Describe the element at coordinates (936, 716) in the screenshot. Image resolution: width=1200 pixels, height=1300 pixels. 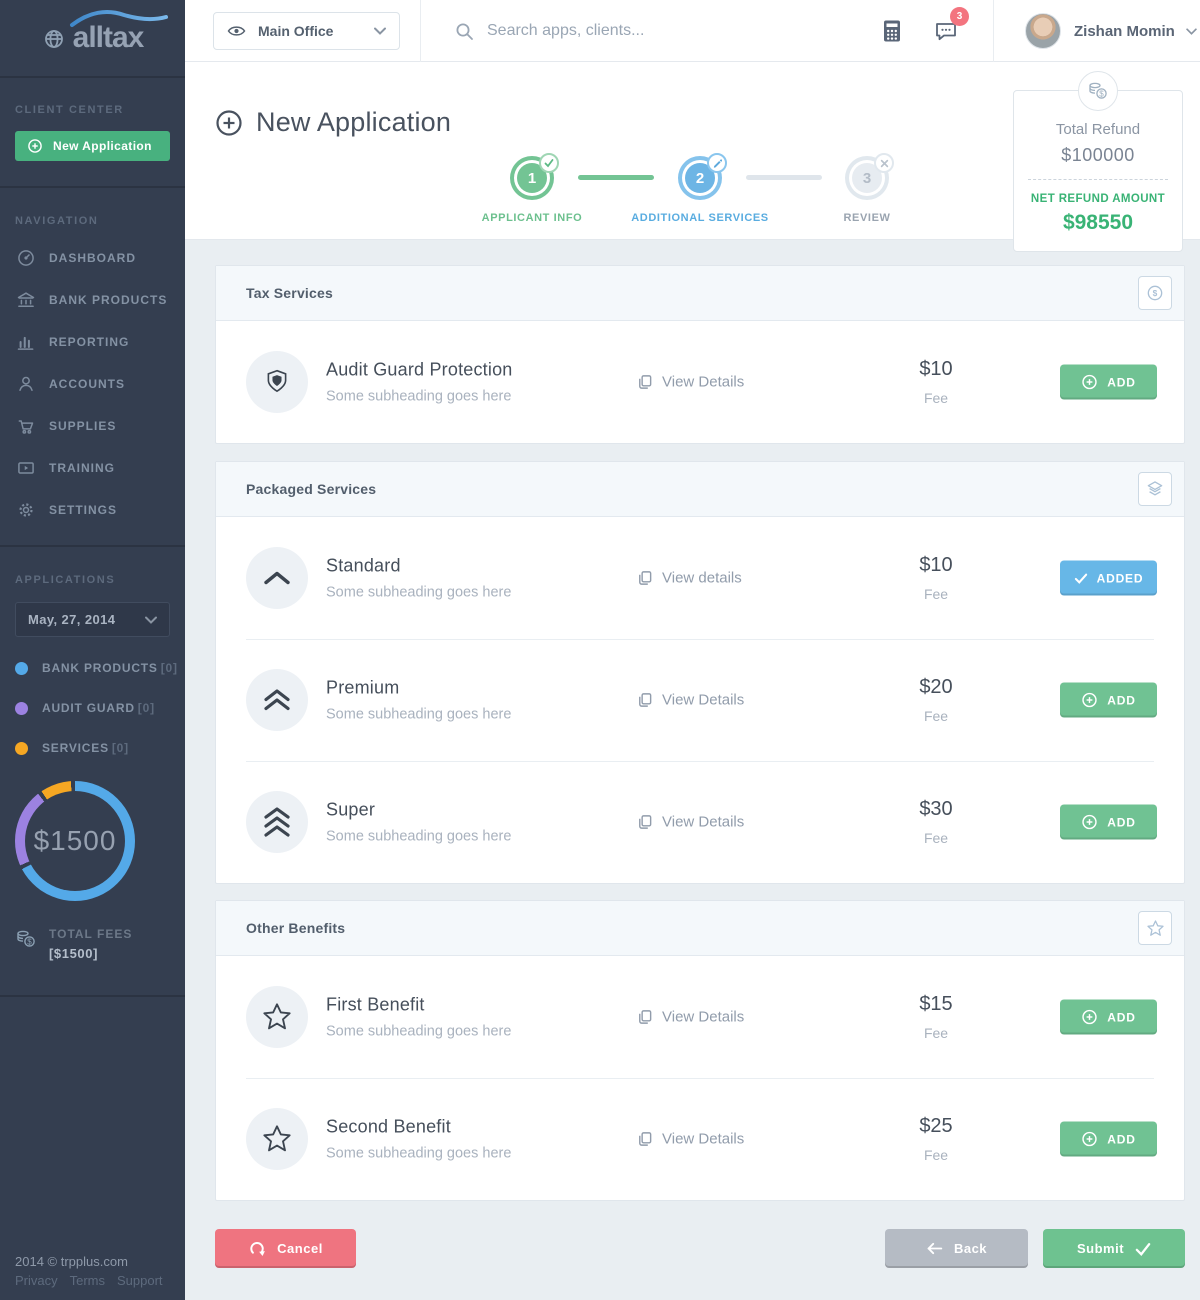
I see `fee-label: Fee` at that location.